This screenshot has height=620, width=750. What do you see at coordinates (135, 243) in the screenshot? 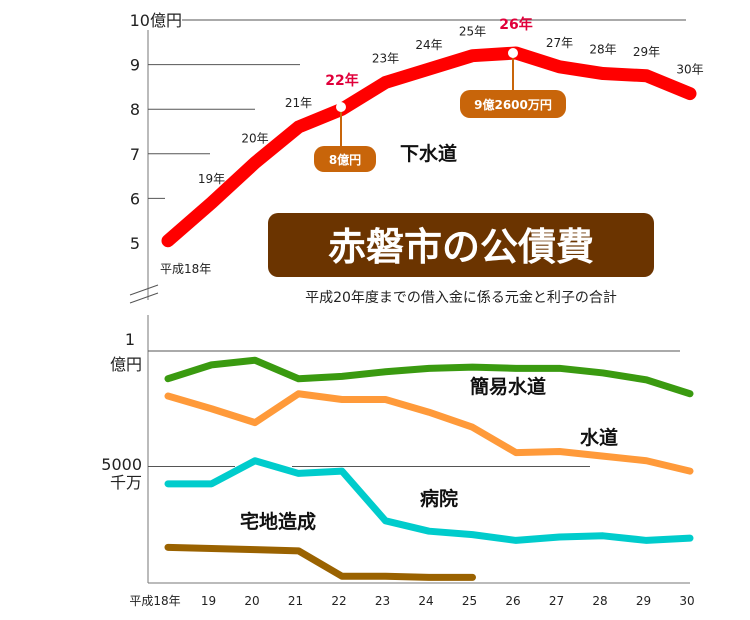
I see `ytick-label: 5` at bounding box center [135, 243].